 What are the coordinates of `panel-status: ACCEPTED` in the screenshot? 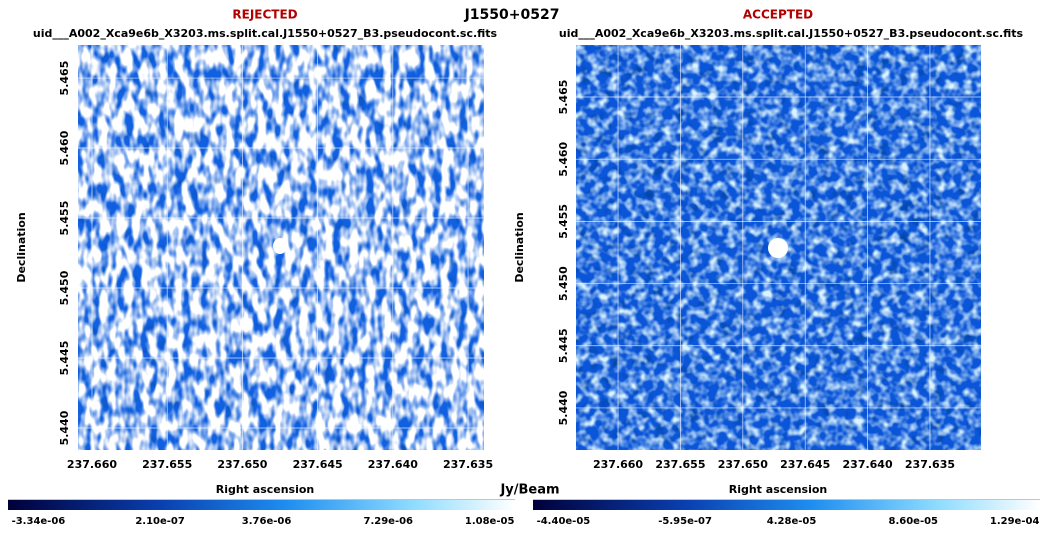 It's located at (778, 15).